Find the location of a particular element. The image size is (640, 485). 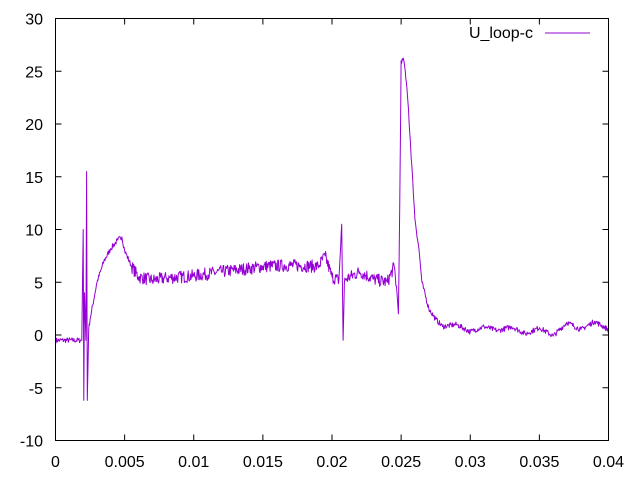

x-tick-label: 0.01 is located at coordinates (193, 462).